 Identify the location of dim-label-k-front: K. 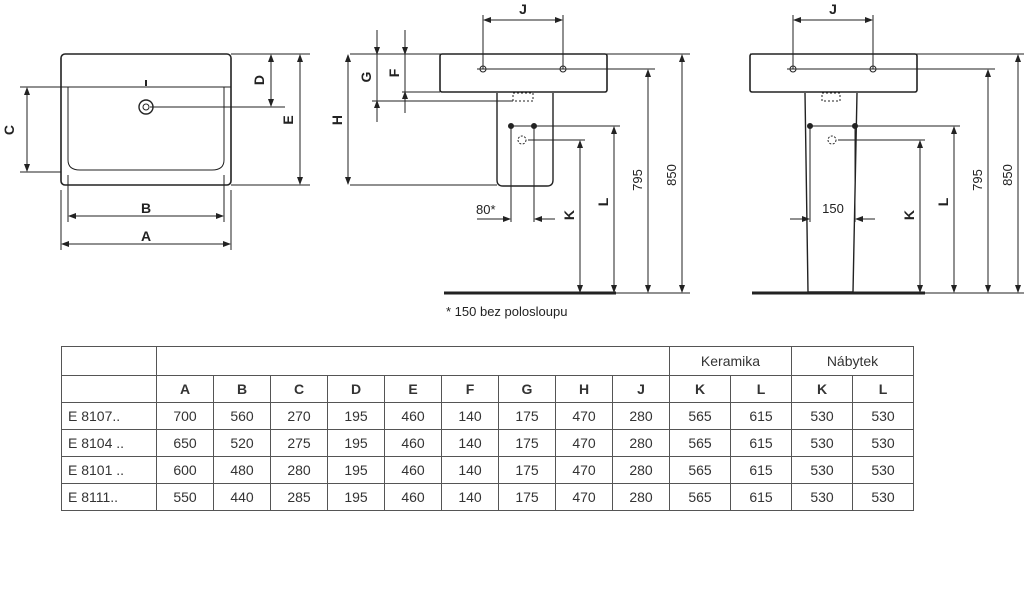
(909, 215).